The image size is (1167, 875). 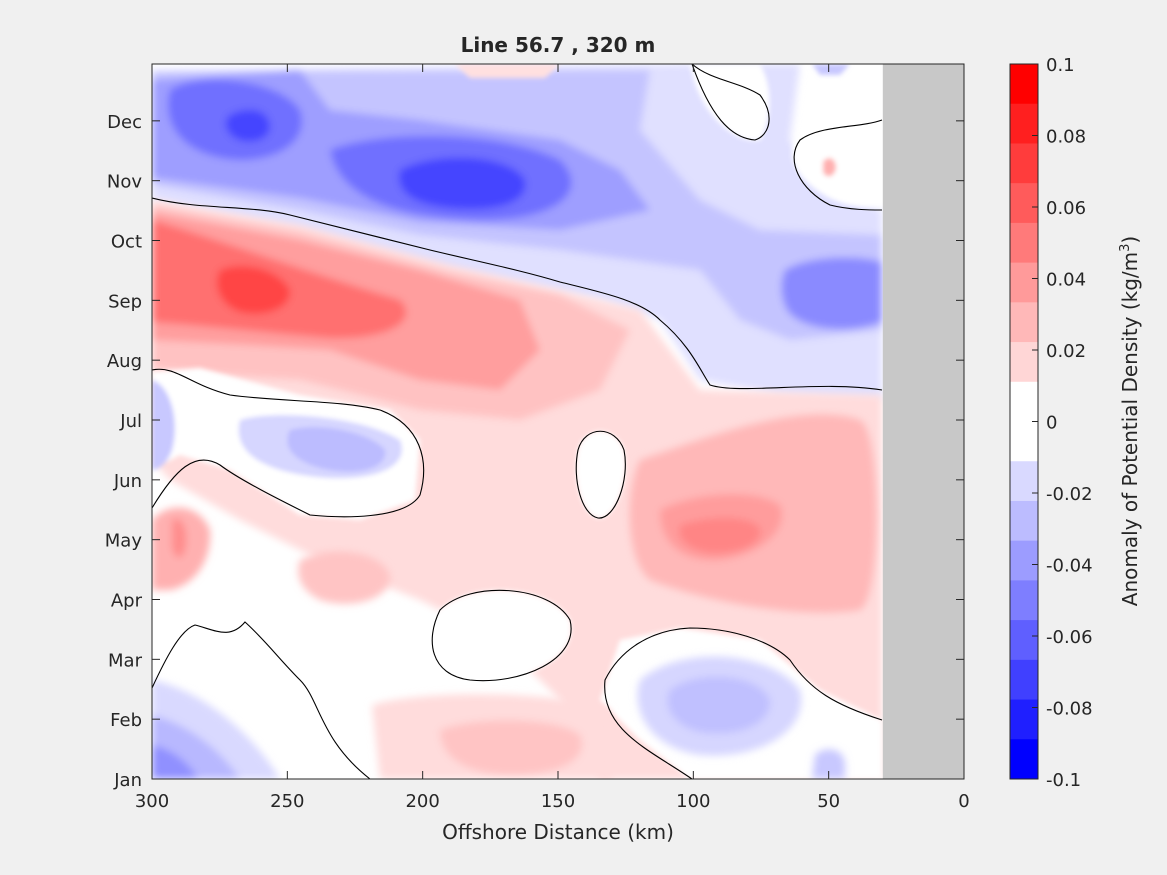 I want to click on colorbar-tick-label: 0.08, so click(x=1066, y=137).